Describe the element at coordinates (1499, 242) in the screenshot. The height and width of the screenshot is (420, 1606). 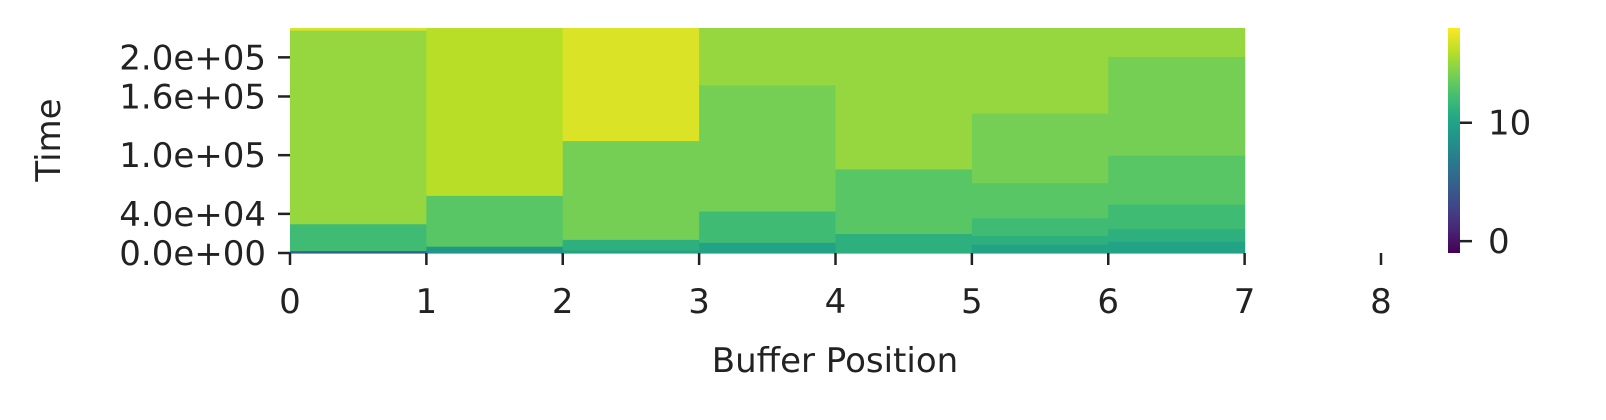
I see `colorbar-tick-label: 0` at that location.